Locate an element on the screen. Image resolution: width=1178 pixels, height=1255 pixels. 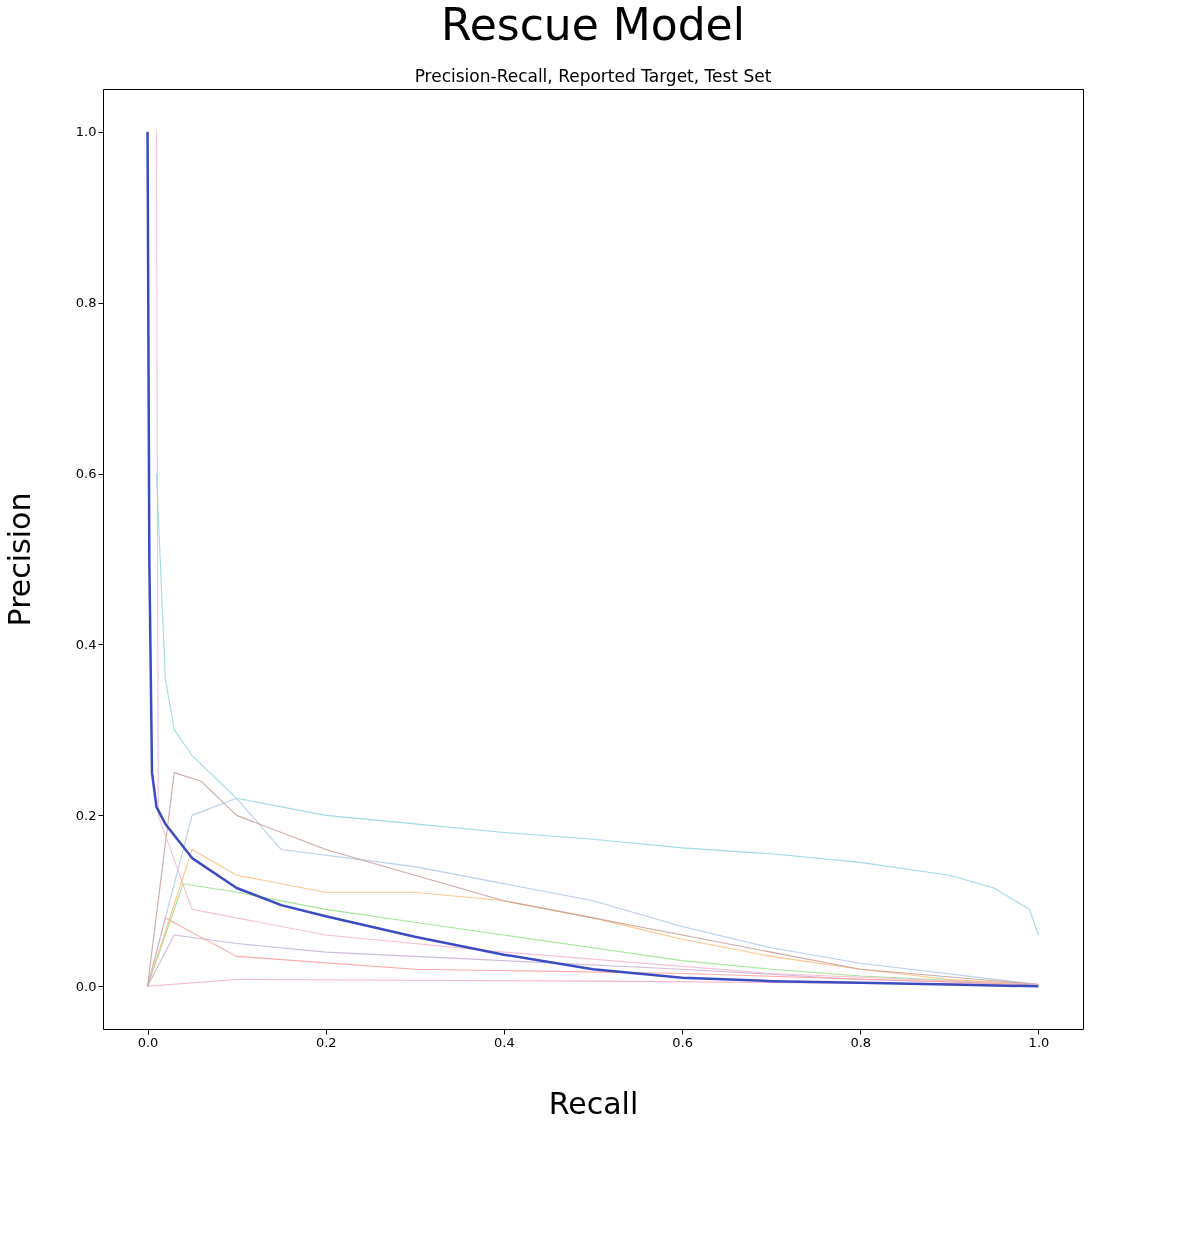
y-axis-title: Precision is located at coordinates (19, 559).